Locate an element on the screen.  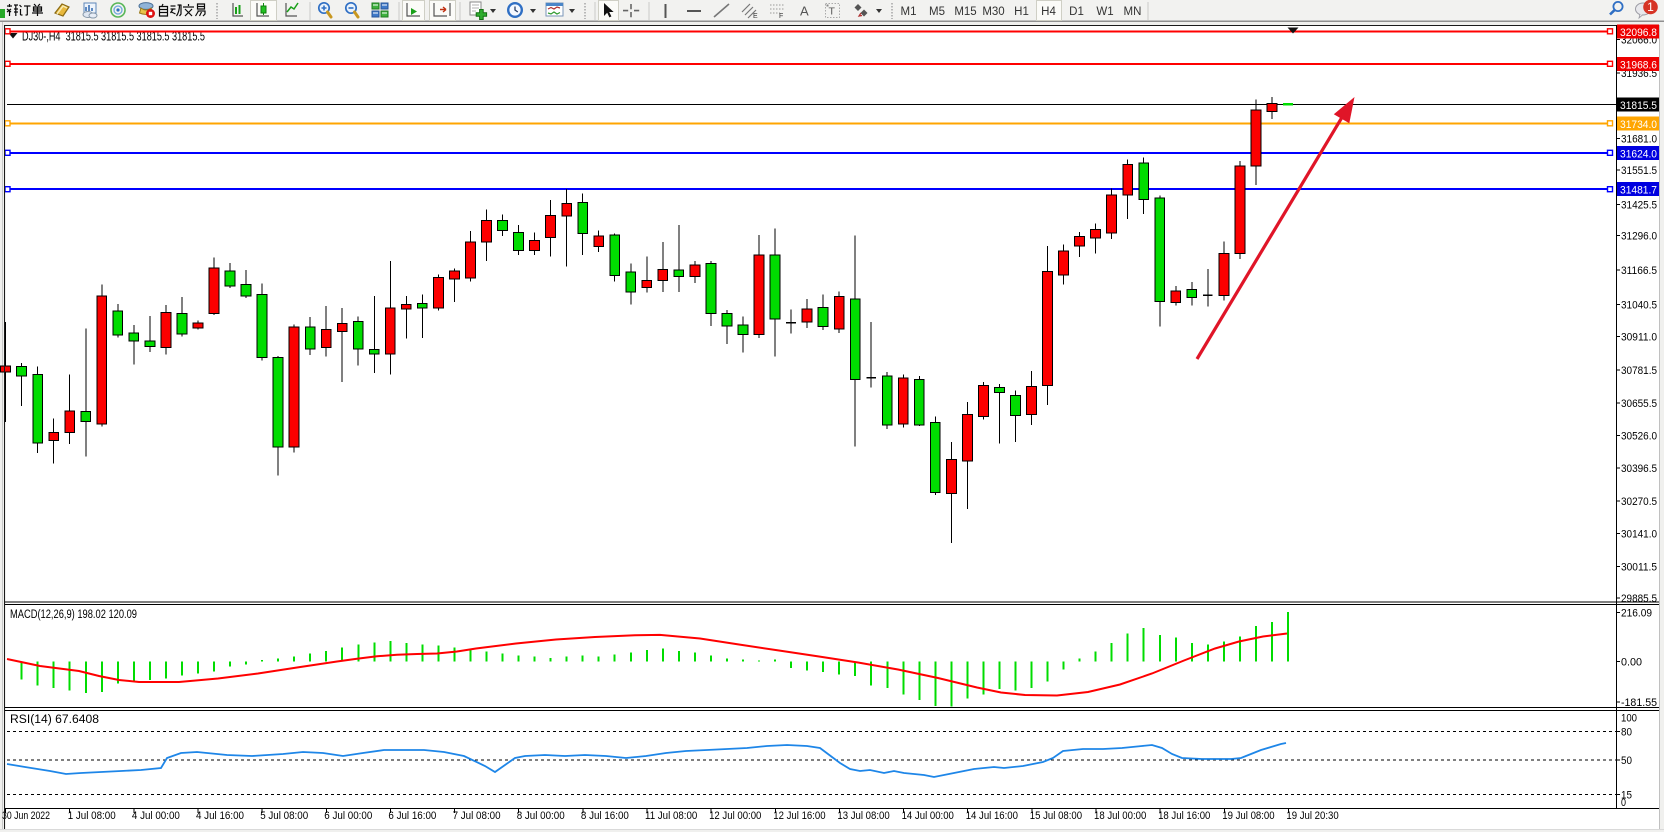
svg-text: A is located at coordinates (804, 11).